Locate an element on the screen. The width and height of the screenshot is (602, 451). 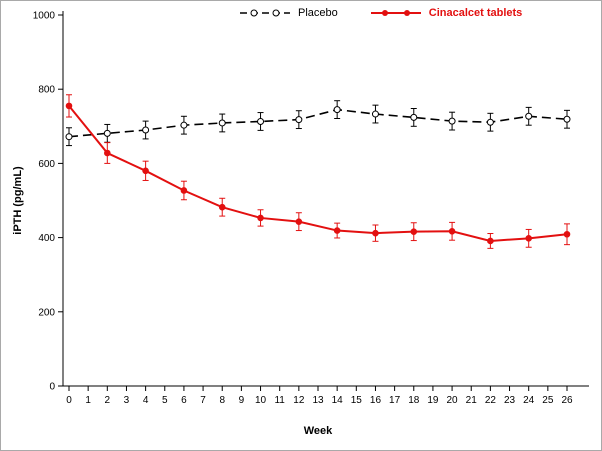
x-tick-label: 19 is located at coordinates (433, 400).